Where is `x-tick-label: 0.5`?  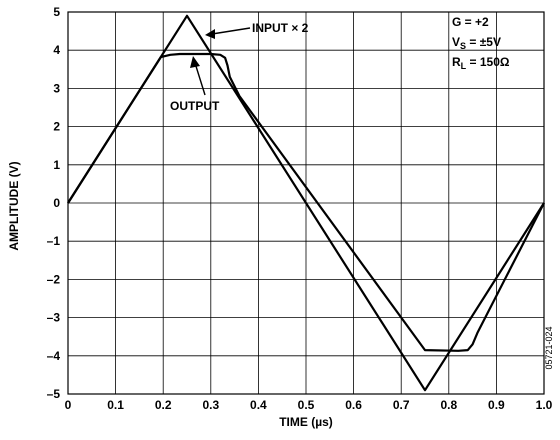
x-tick-label: 0.5 is located at coordinates (306, 405).